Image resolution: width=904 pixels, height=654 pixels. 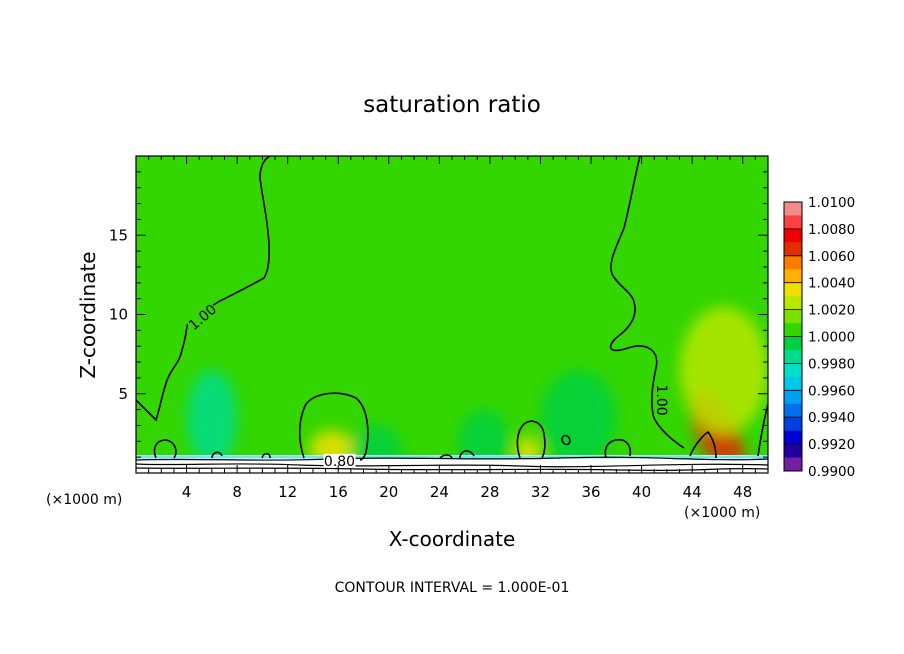 What do you see at coordinates (831, 230) in the screenshot?
I see `colorbar-label: 1.0080` at bounding box center [831, 230].